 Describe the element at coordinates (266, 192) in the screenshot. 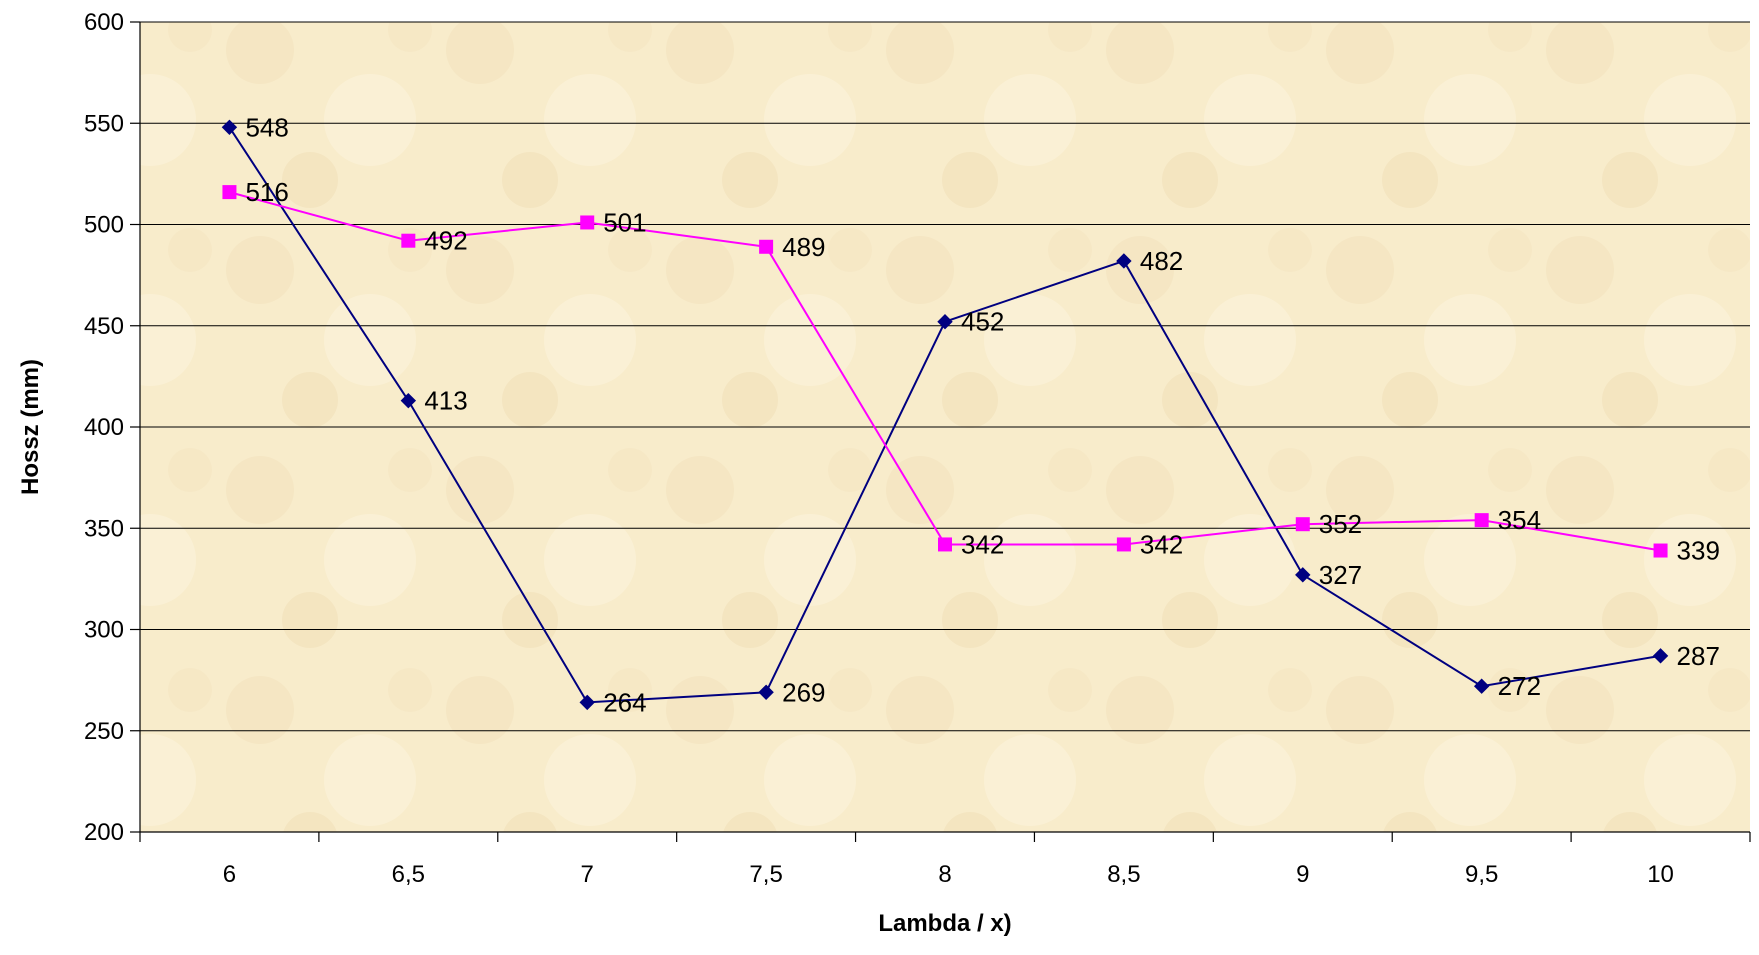

I see `series-2-data-label: 516` at that location.